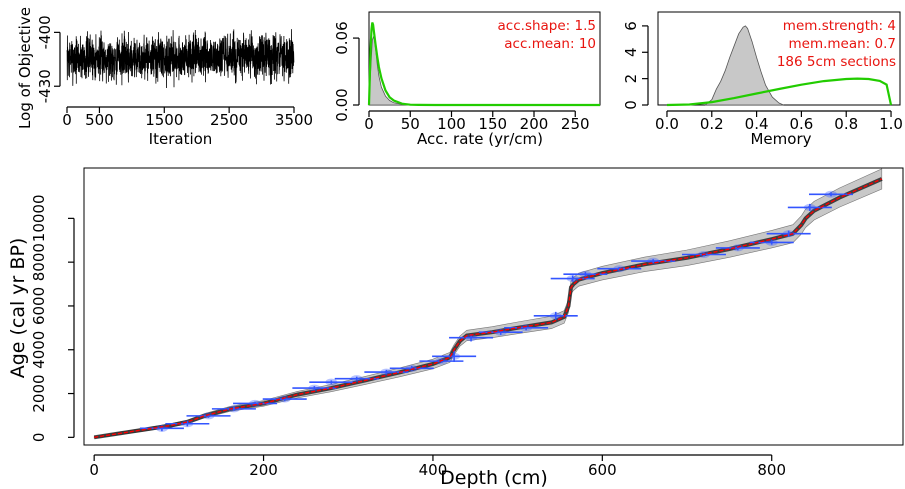  What do you see at coordinates (410, 124) in the screenshot?
I see `x-tick-label: 50` at bounding box center [410, 124].